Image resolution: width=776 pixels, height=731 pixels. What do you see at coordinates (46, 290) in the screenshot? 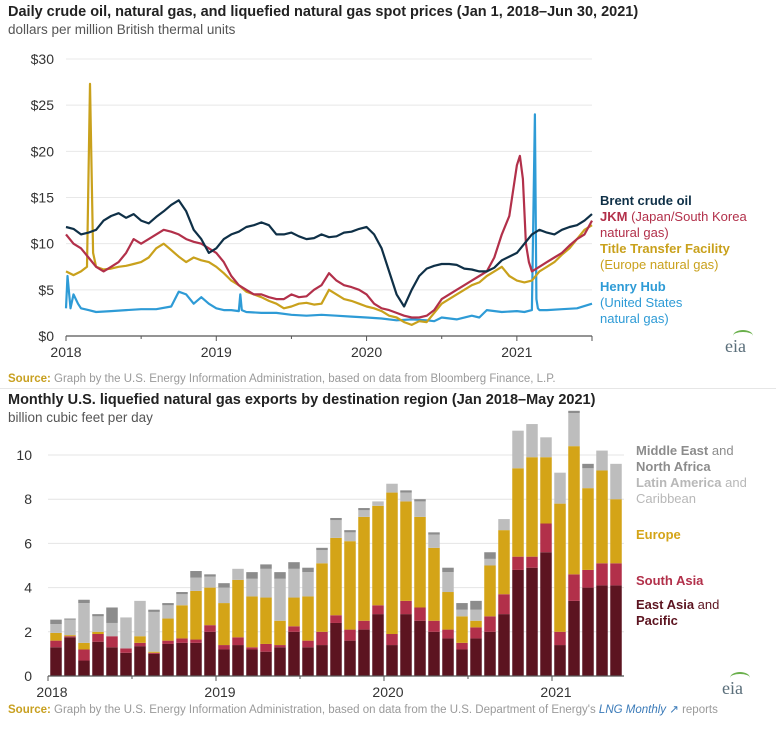
I see `y-tick-label: $5` at bounding box center [46, 290].